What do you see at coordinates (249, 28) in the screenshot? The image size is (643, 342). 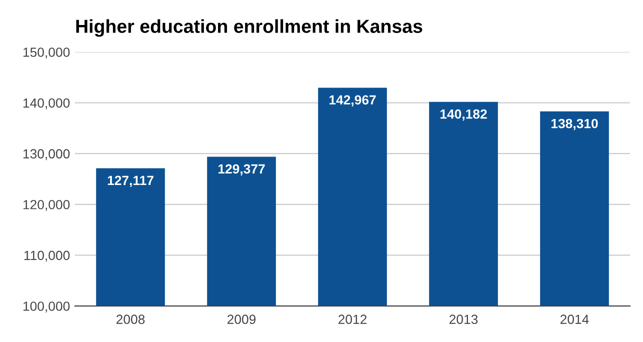 I see `chart-title: Higher education enrollment in Kansas` at bounding box center [249, 28].